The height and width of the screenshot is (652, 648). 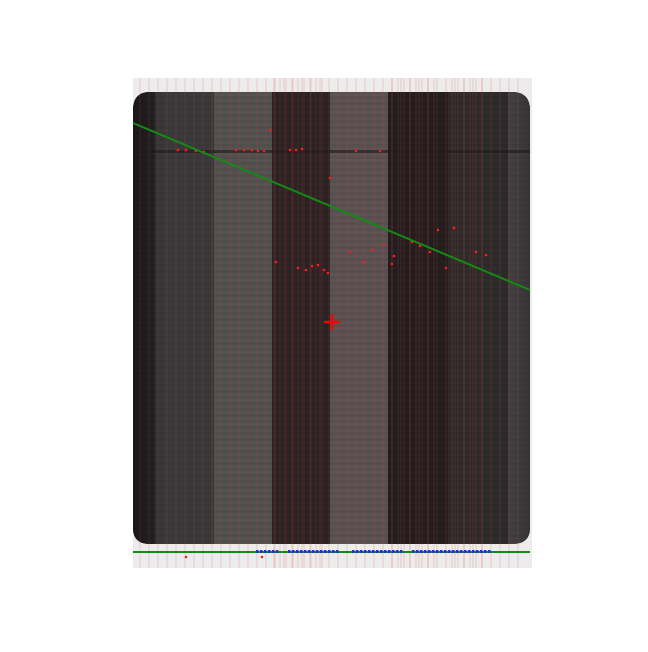 I want to click on crosshair-icon, so click(x=332, y=322).